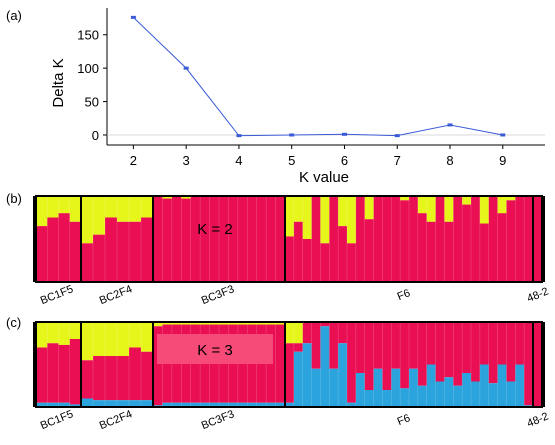 This screenshot has height=445, width=555. What do you see at coordinates (537, 420) in the screenshot?
I see `population-label: 48-2` at bounding box center [537, 420].